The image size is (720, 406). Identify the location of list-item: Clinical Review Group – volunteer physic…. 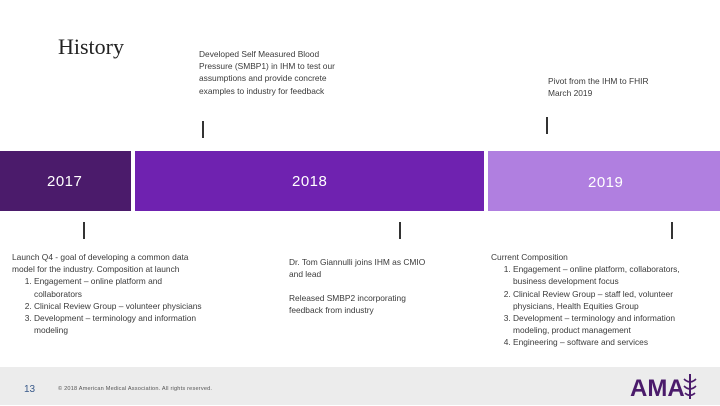
(123, 306).